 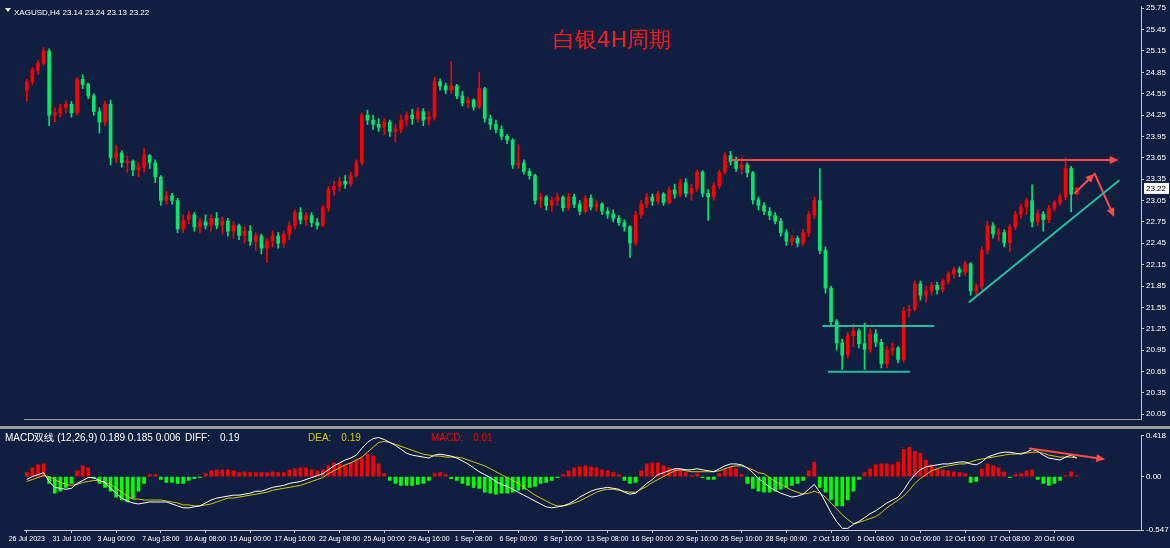 I want to click on y-tick-label: 23.35, so click(x=1156, y=179).